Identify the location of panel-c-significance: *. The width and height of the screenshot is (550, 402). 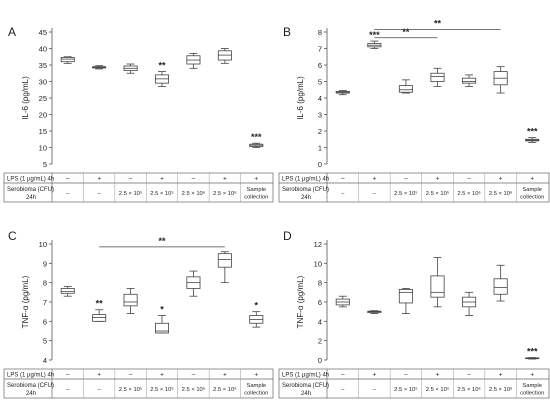
(162, 310).